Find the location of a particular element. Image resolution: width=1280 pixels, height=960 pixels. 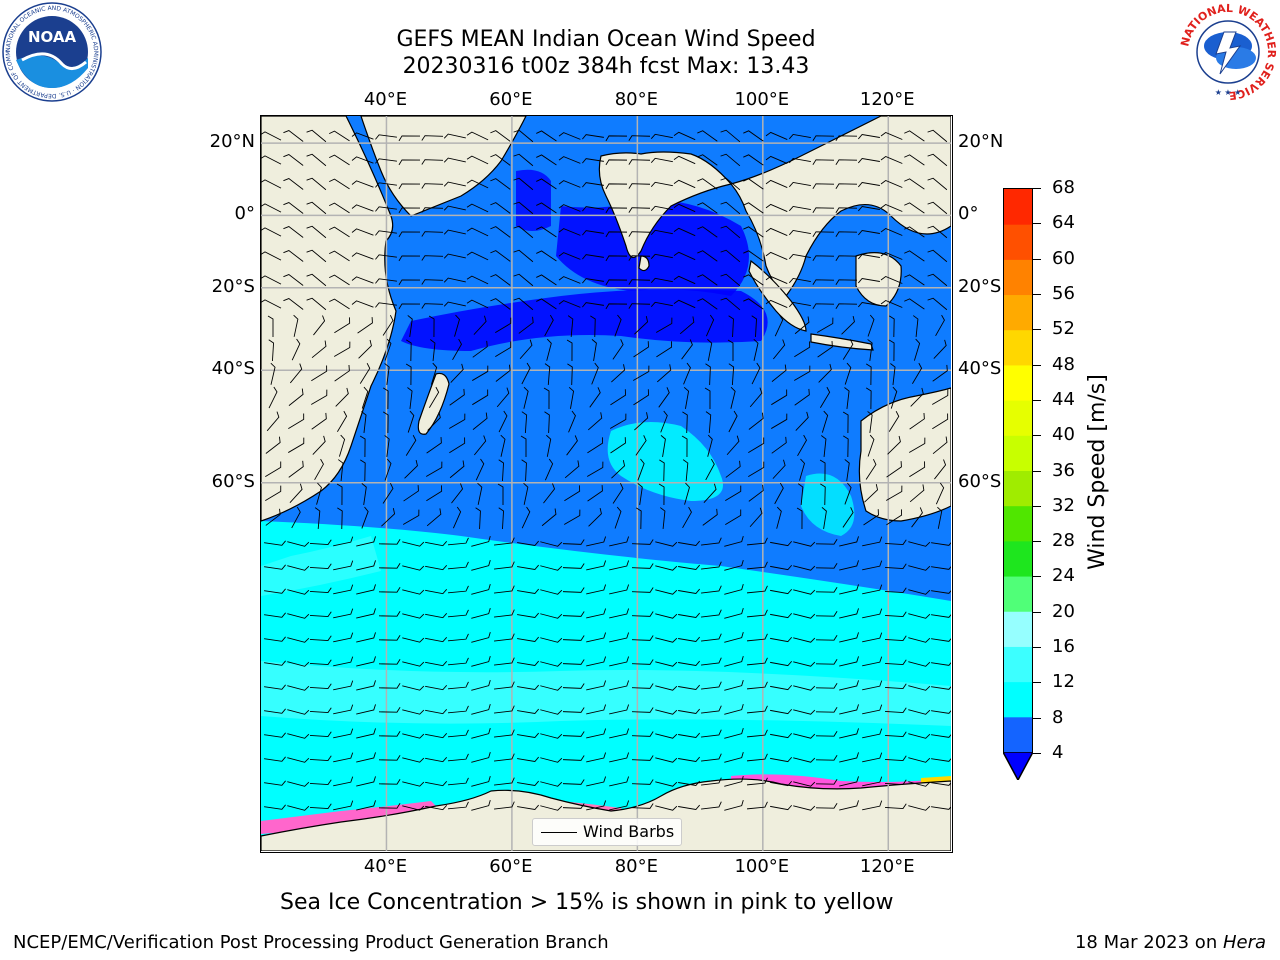

borneo is located at coordinates (878, 279).